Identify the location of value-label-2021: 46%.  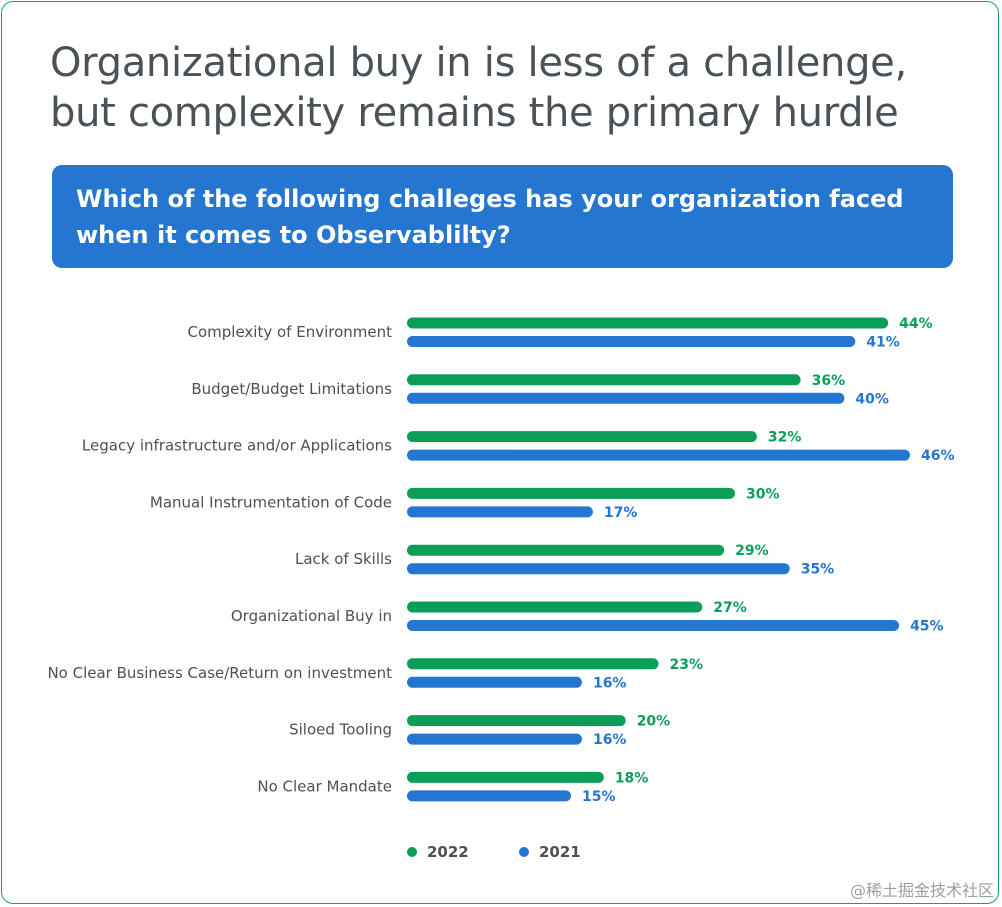
(938, 456).